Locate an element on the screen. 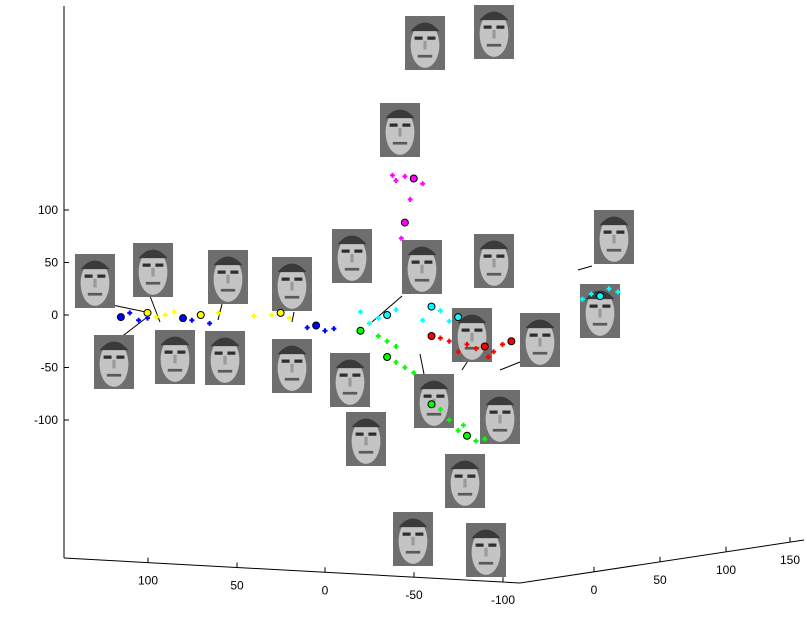 The height and width of the screenshot is (620, 807). z-tick-label: 0 is located at coordinates (594, 590).